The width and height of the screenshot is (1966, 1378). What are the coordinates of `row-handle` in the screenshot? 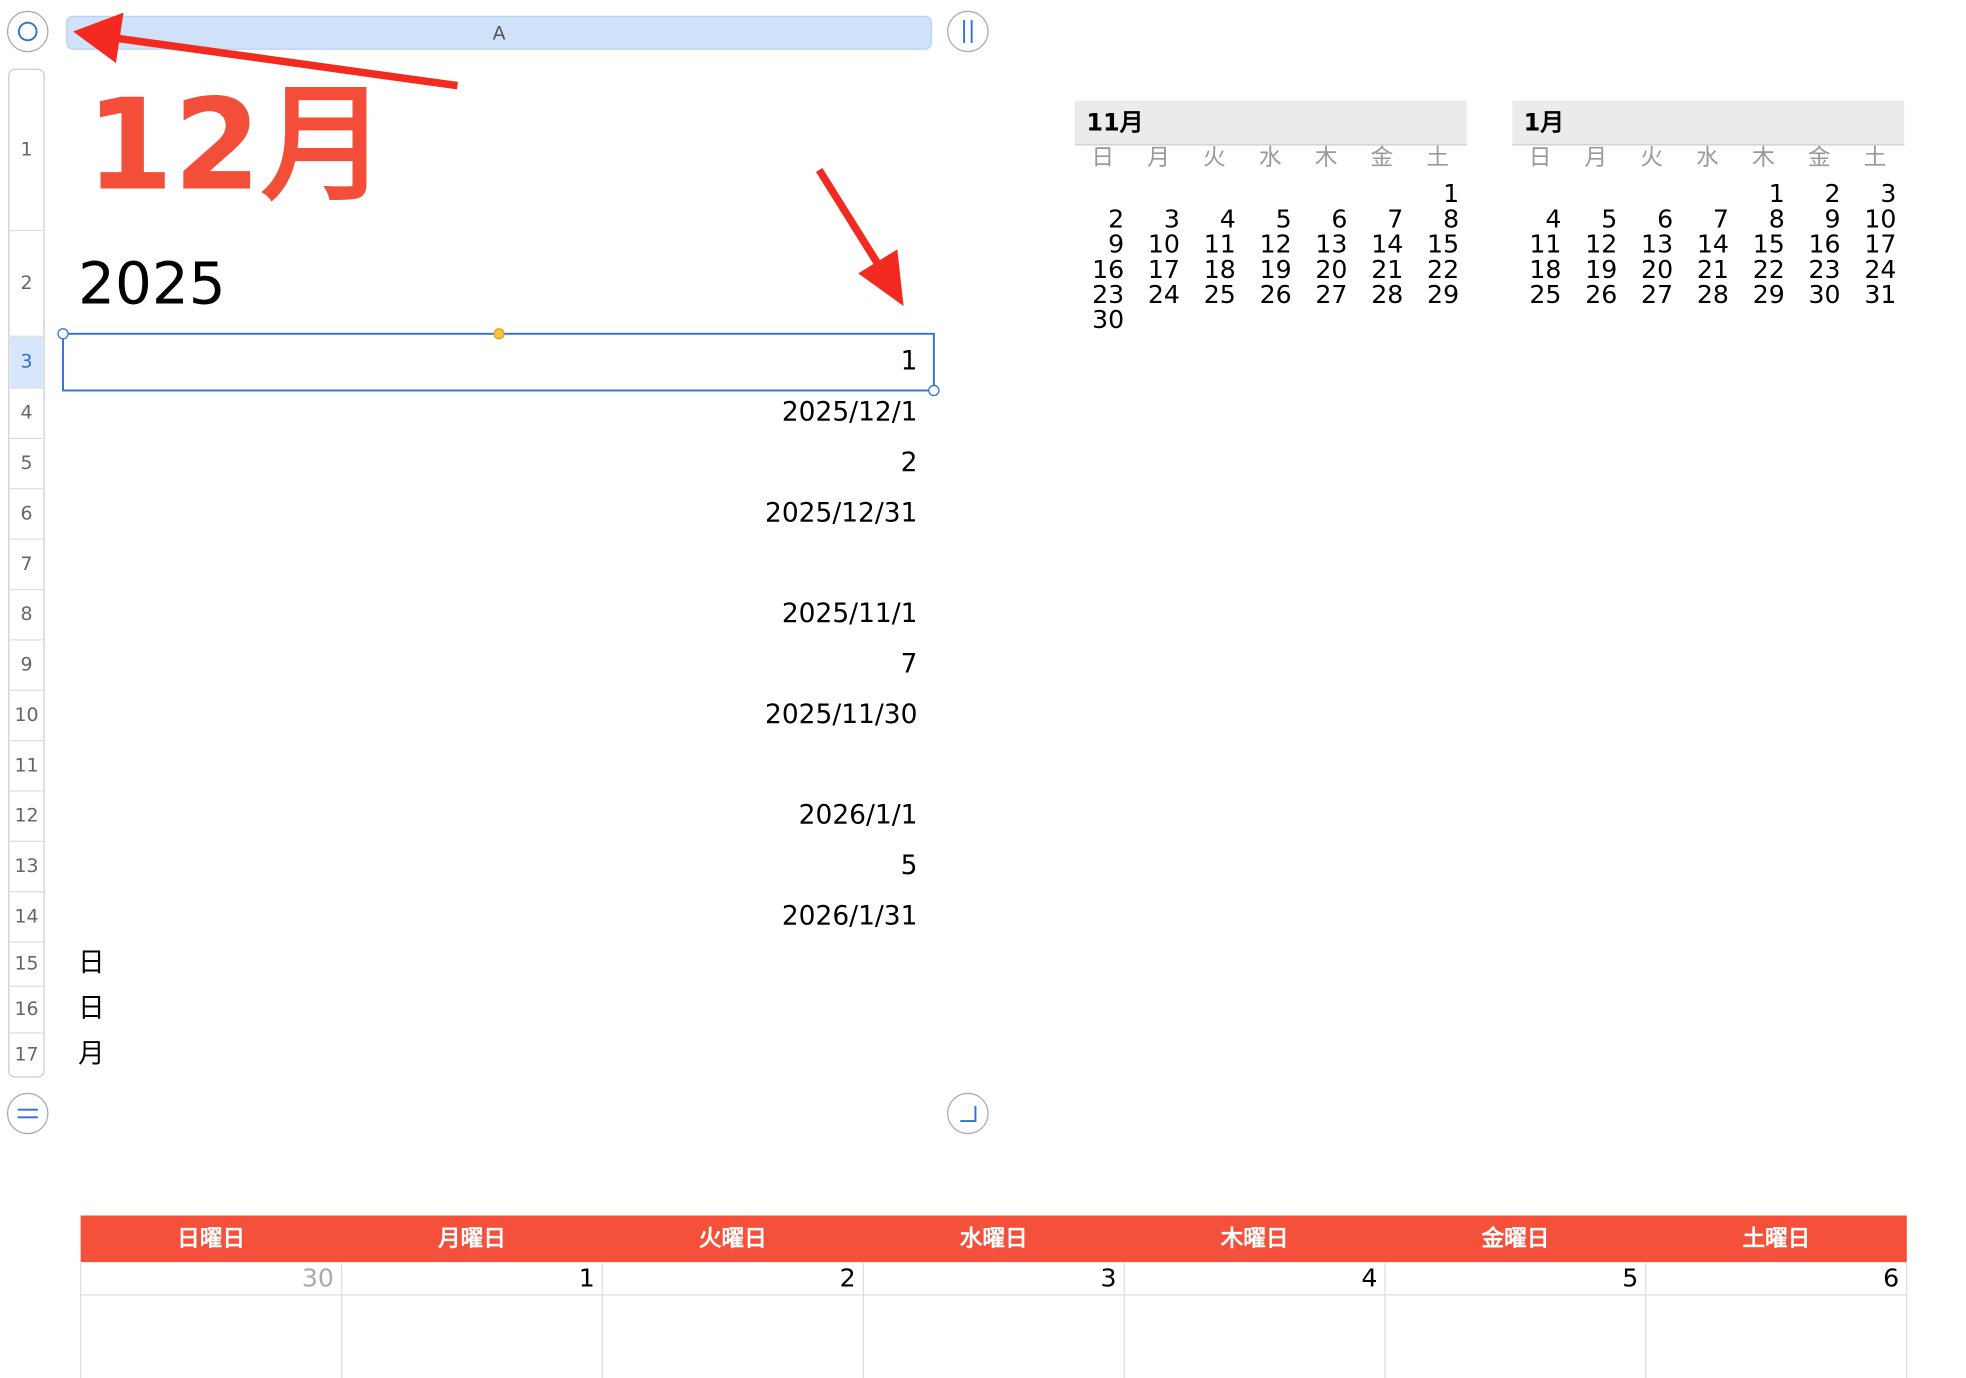 It's located at (27, 1113).